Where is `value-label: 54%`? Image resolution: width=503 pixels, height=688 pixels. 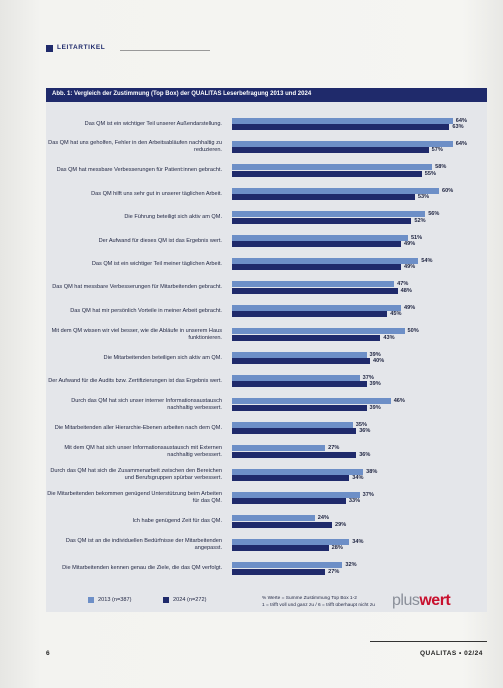 value-label: 54% is located at coordinates (427, 260).